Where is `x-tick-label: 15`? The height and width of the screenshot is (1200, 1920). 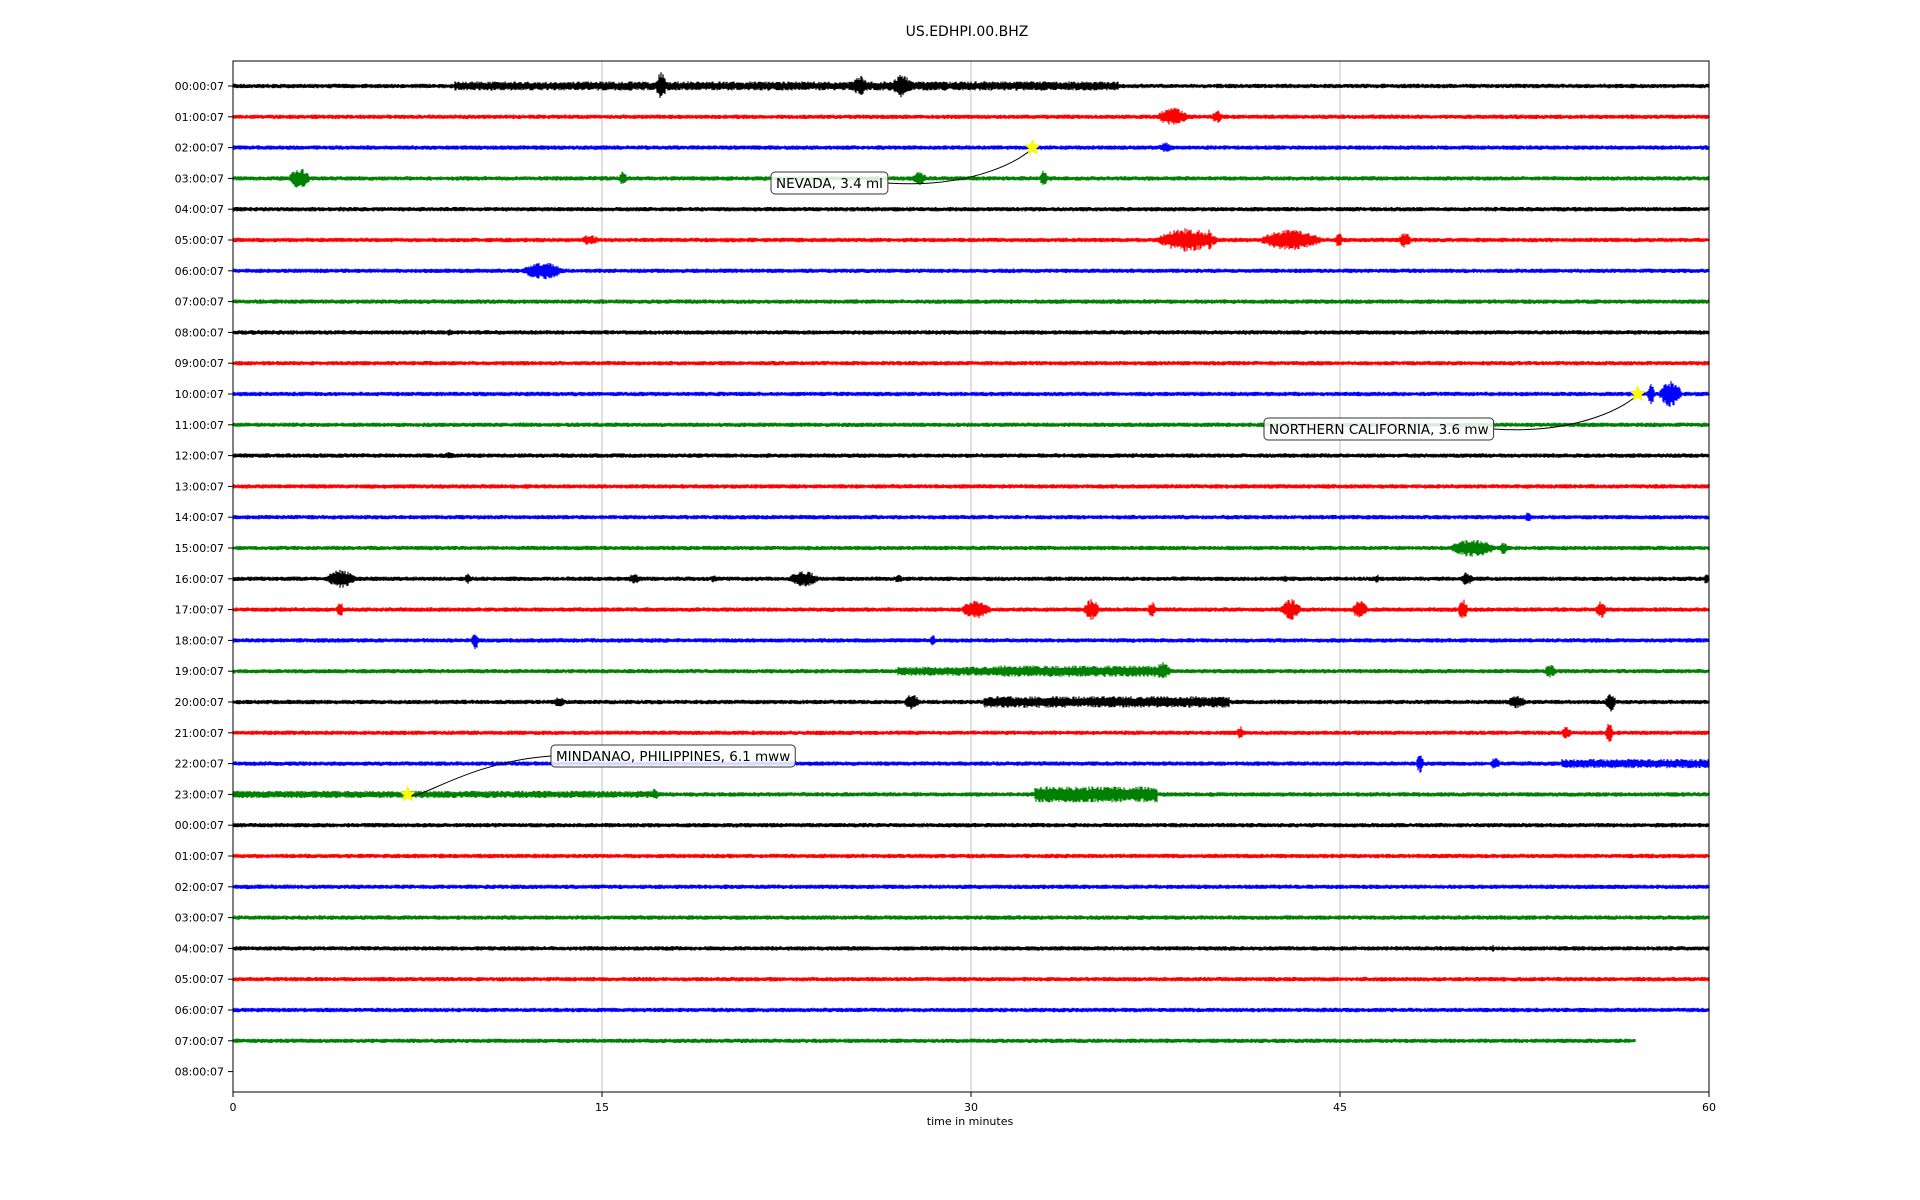
x-tick-label: 15 is located at coordinates (602, 1107).